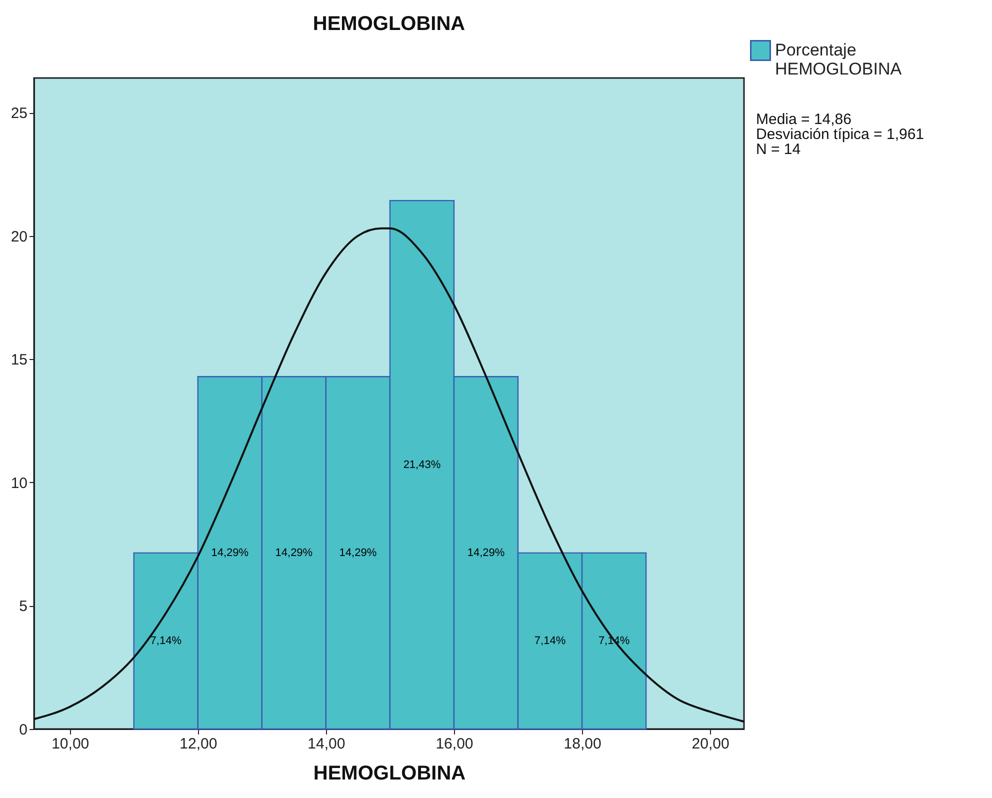 The height and width of the screenshot is (798, 992). Describe the element at coordinates (23, 730) in the screenshot. I see `y-tick-label: 0` at that location.